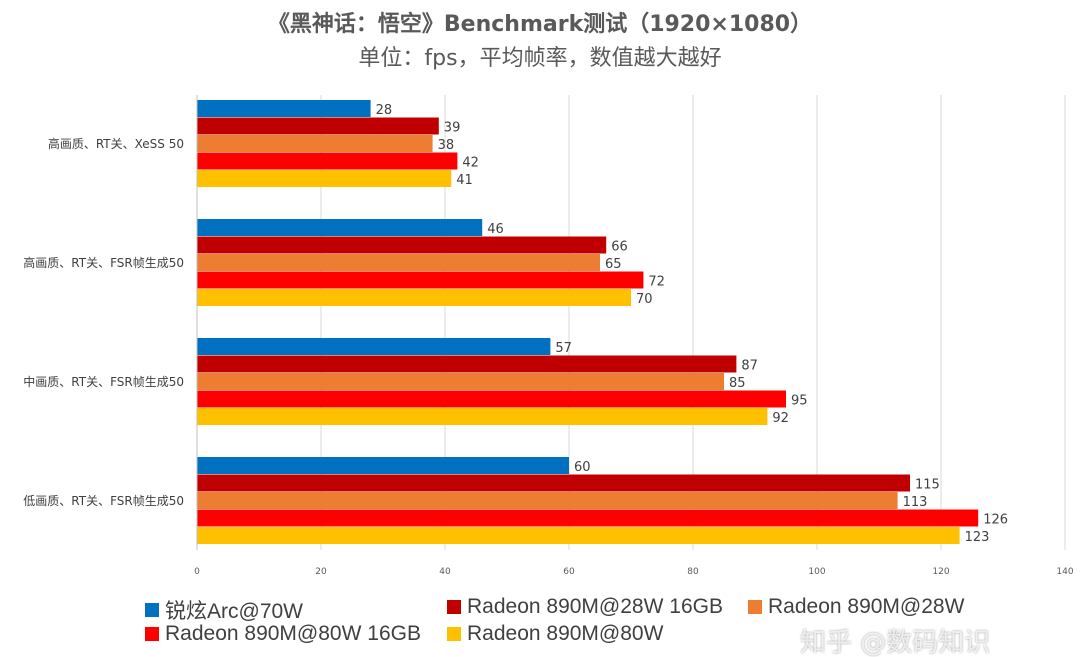 The height and width of the screenshot is (657, 1080). What do you see at coordinates (445, 572) in the screenshot?
I see `x-tick-label: 40` at bounding box center [445, 572].